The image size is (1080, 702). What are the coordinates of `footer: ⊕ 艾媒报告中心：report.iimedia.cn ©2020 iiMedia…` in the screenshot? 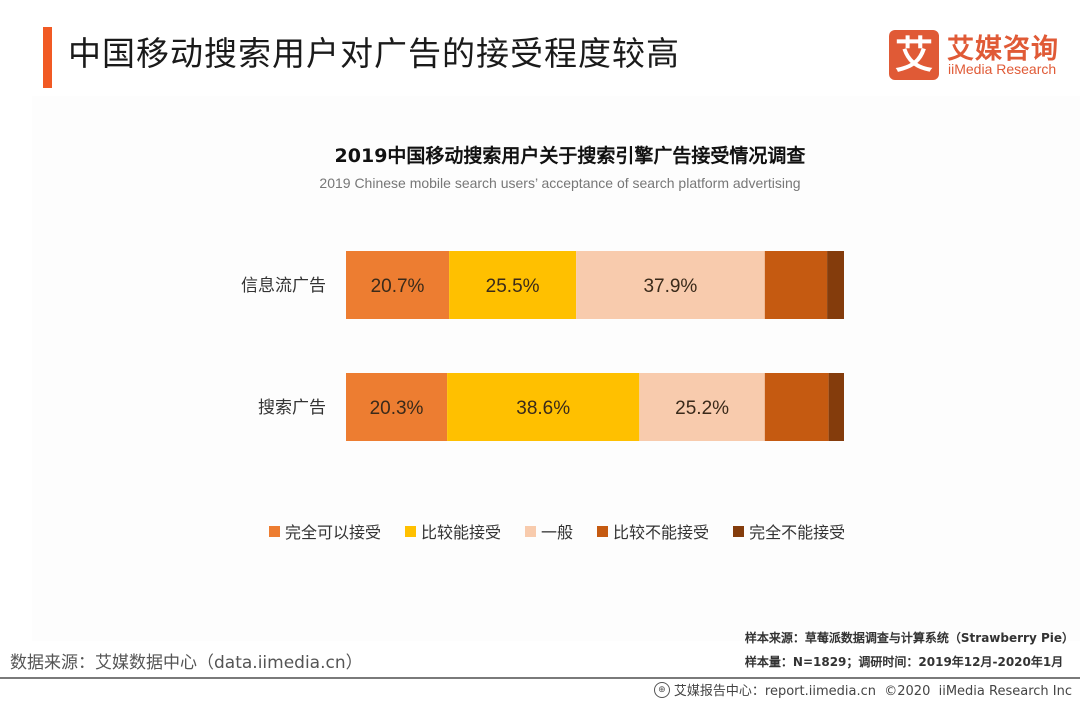 It's located at (862, 689).